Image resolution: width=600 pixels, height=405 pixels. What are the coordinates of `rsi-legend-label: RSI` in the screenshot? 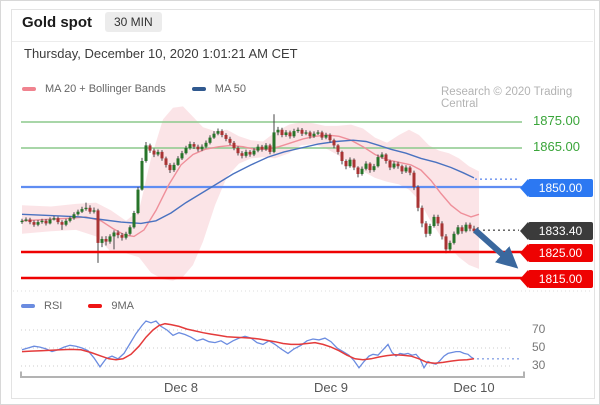 It's located at (53, 306).